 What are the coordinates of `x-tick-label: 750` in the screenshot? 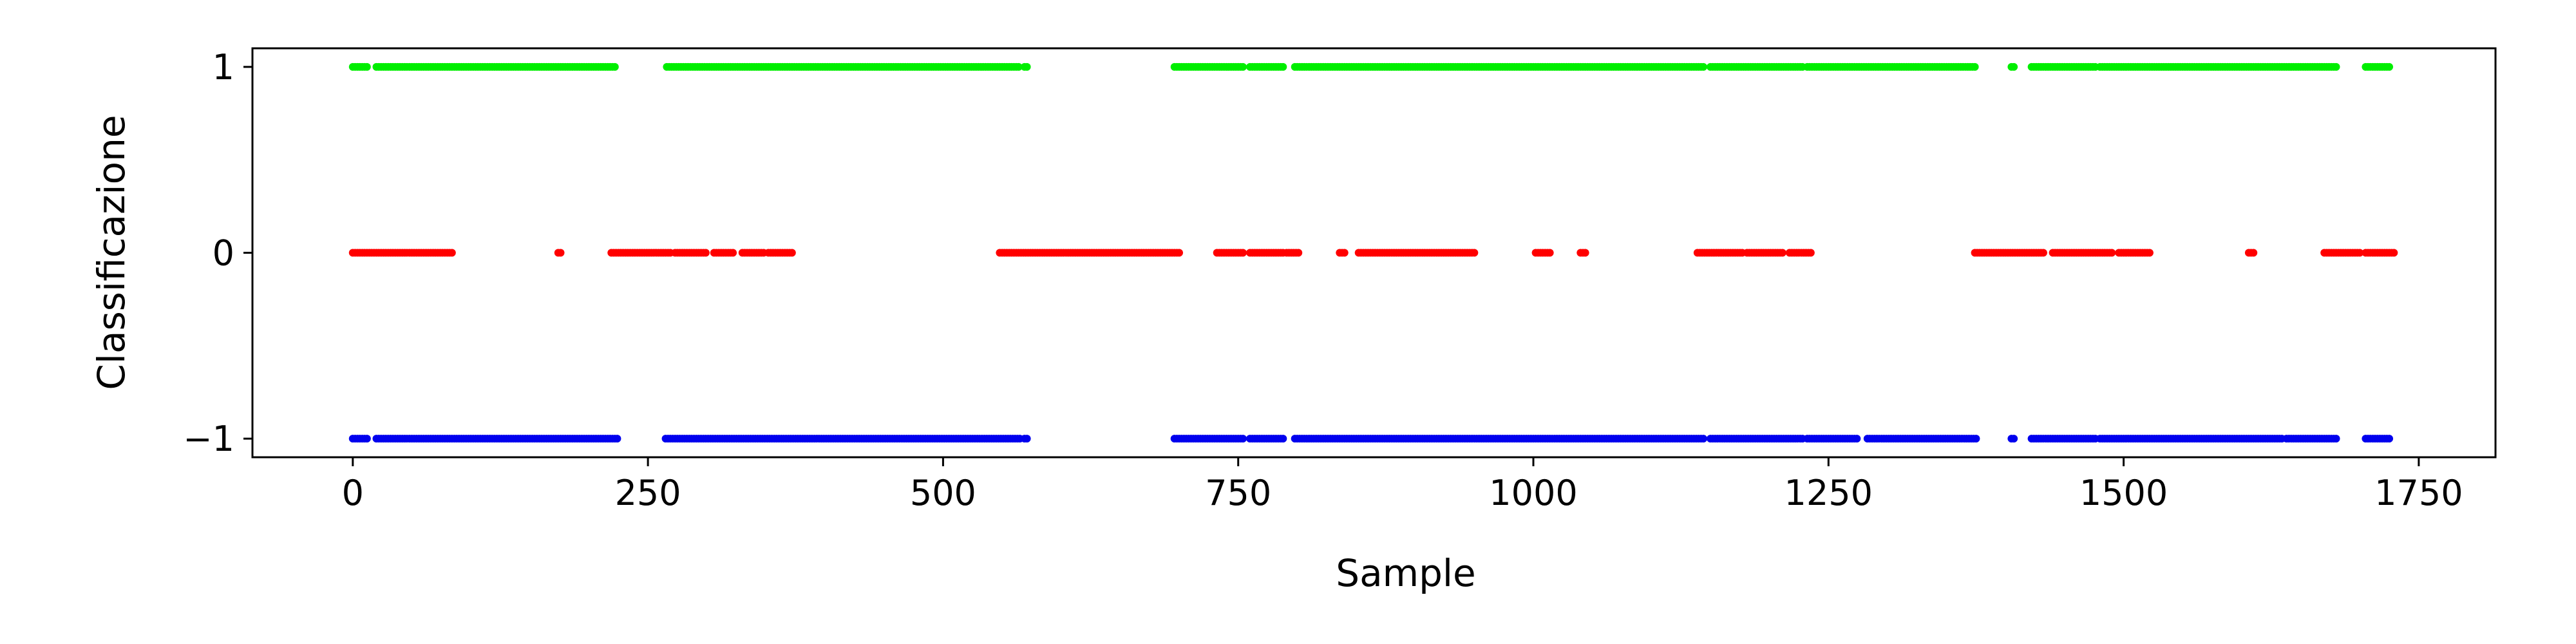 It's located at (1238, 493).